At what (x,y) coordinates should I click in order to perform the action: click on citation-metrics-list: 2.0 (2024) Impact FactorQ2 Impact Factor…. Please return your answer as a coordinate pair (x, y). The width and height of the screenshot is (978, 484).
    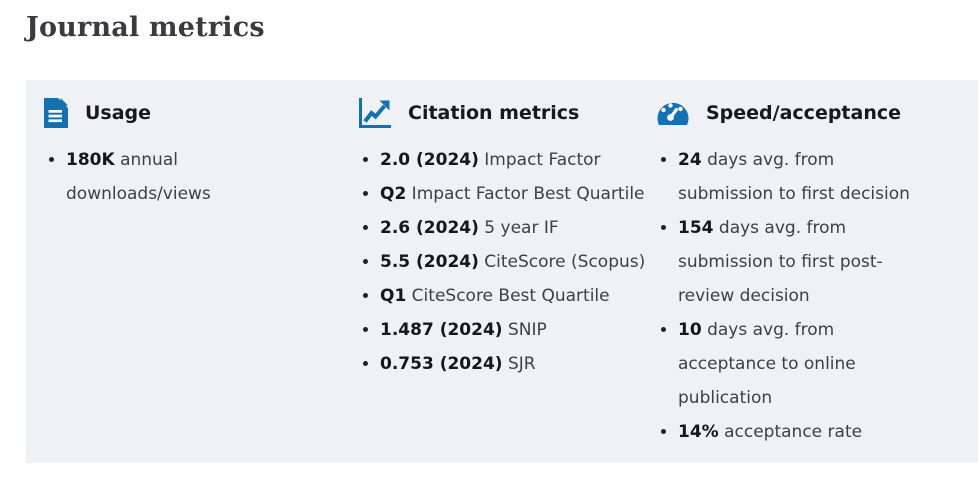
    Looking at the image, I should click on (502, 262).